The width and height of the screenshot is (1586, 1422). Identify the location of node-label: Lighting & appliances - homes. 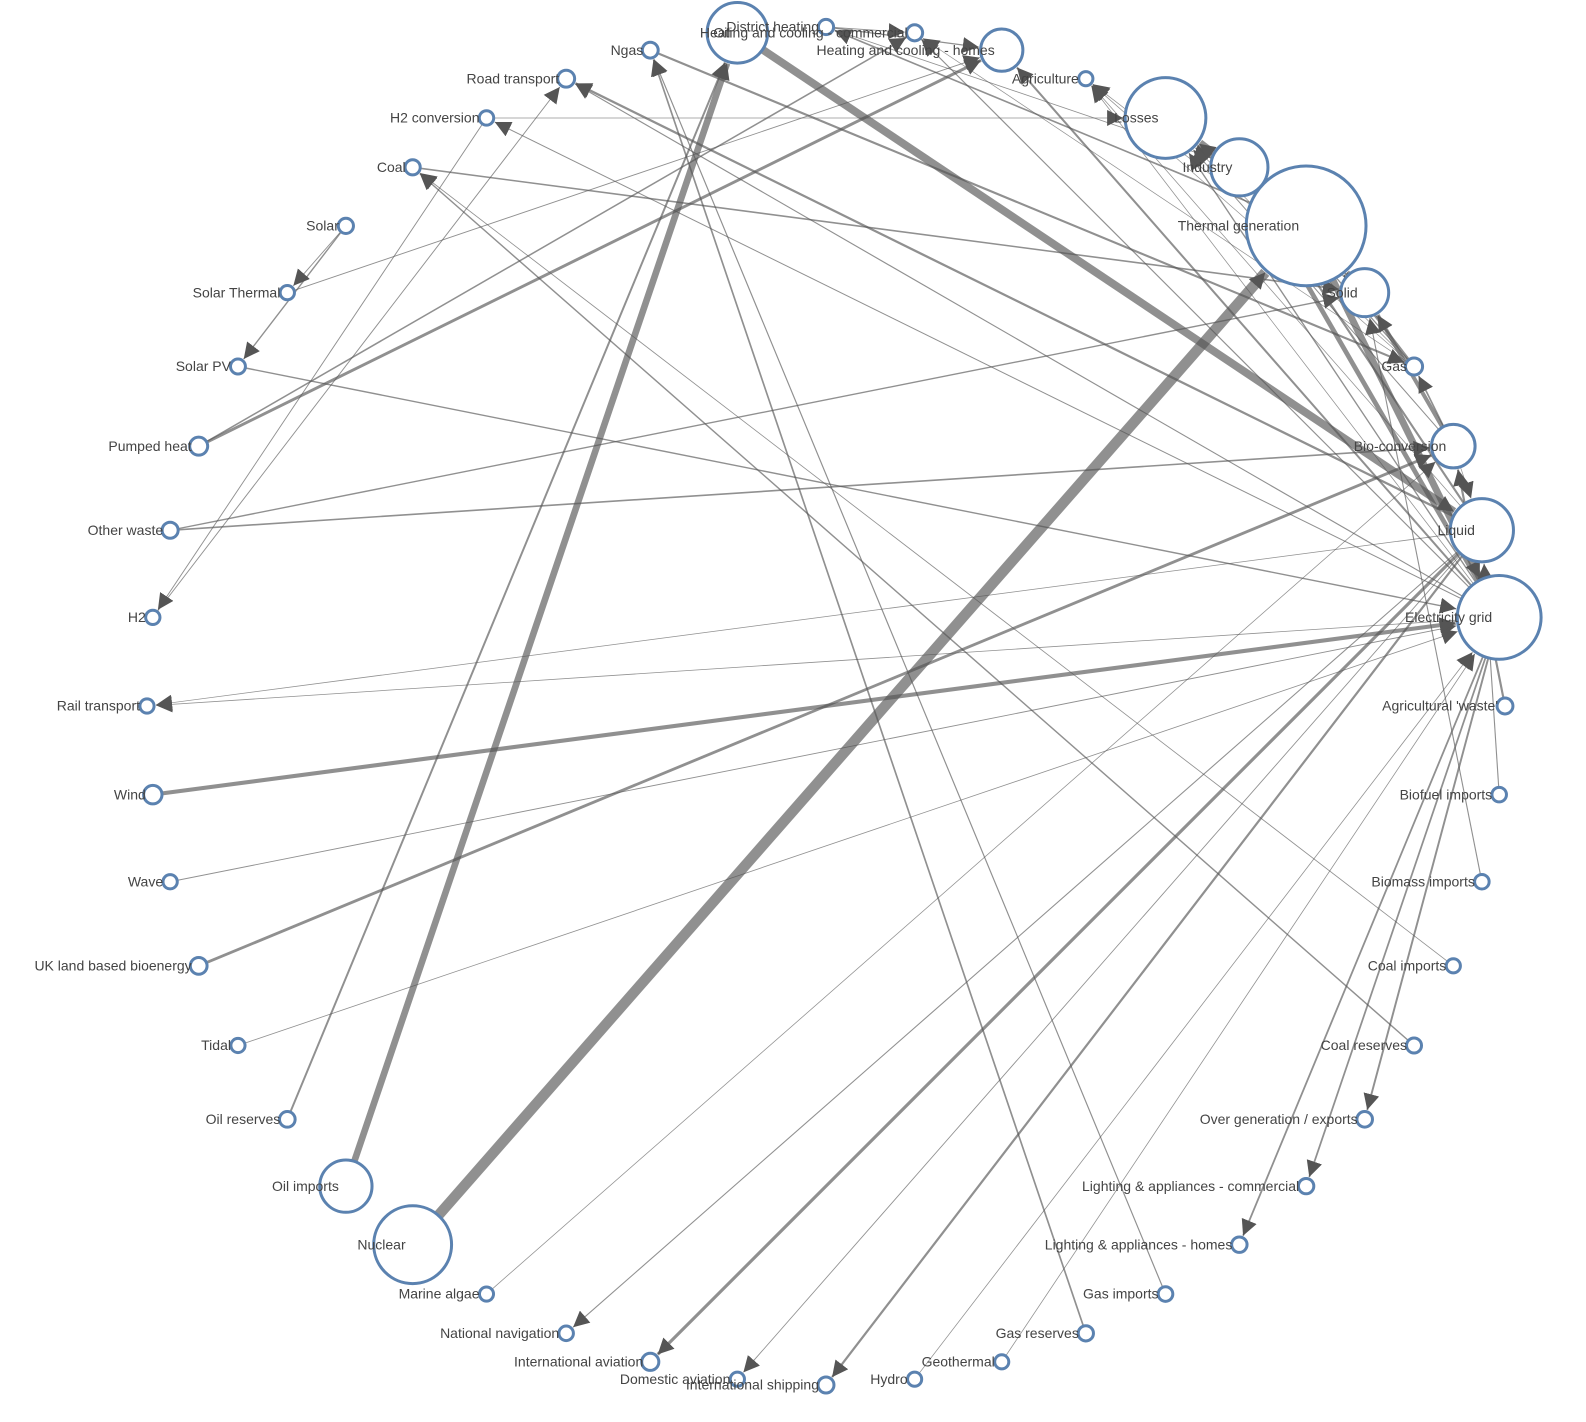
(1139, 1244).